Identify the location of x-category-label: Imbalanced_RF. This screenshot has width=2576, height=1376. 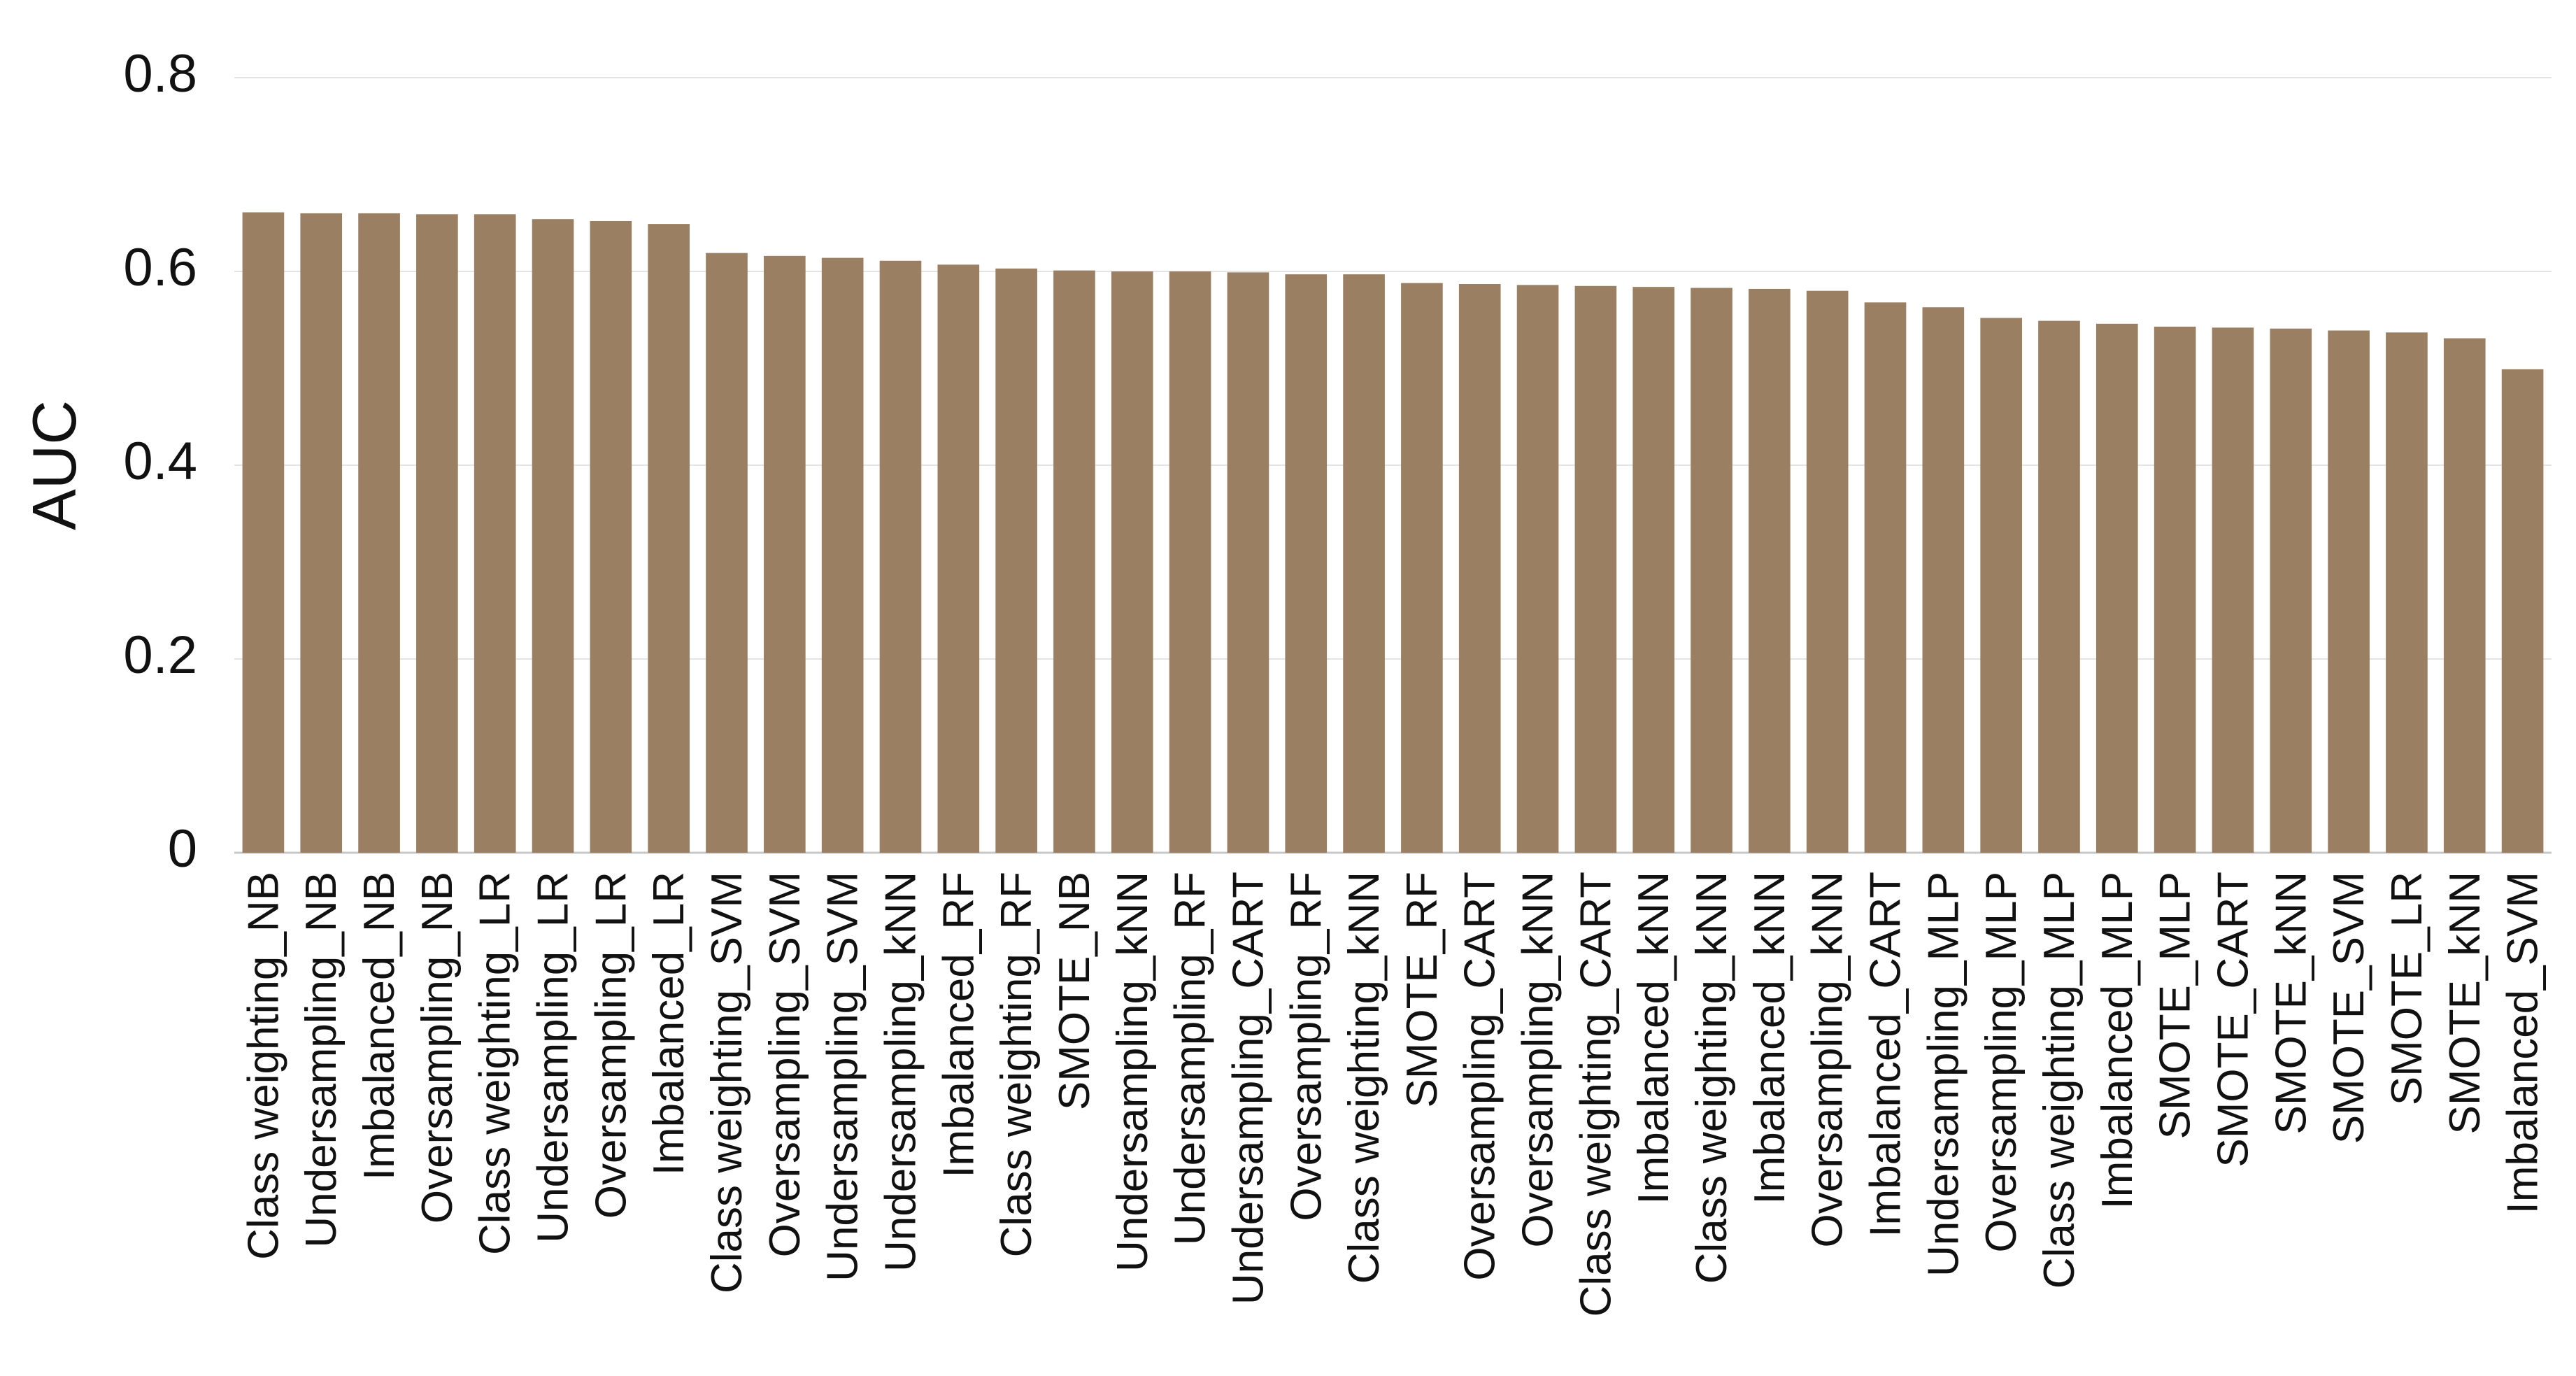
(958, 1025).